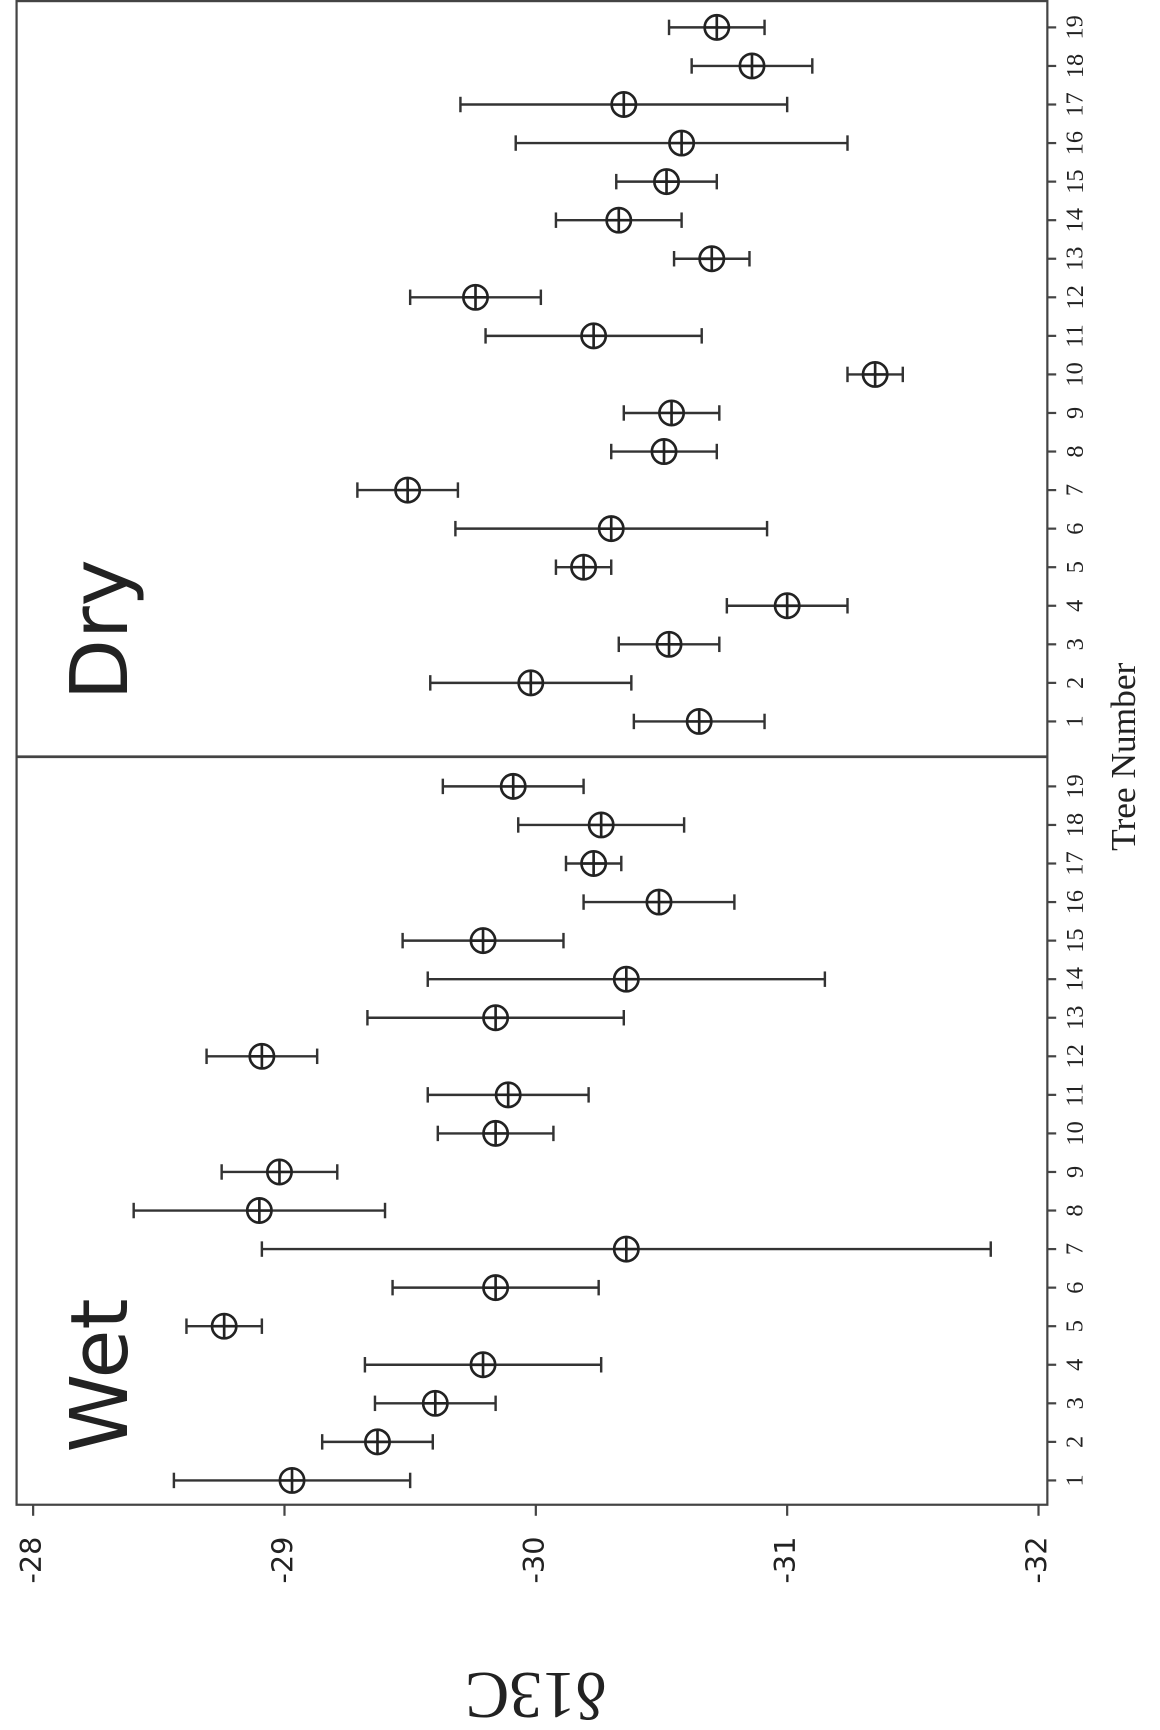  Describe the element at coordinates (99, 629) in the screenshot. I see `panel-title: Dry` at that location.